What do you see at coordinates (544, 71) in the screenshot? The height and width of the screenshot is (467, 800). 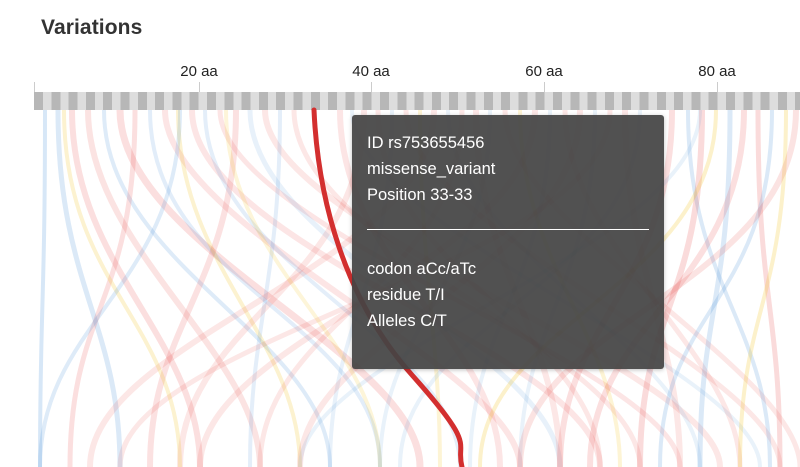 I see `axis-tick-label: 60 aa` at bounding box center [544, 71].